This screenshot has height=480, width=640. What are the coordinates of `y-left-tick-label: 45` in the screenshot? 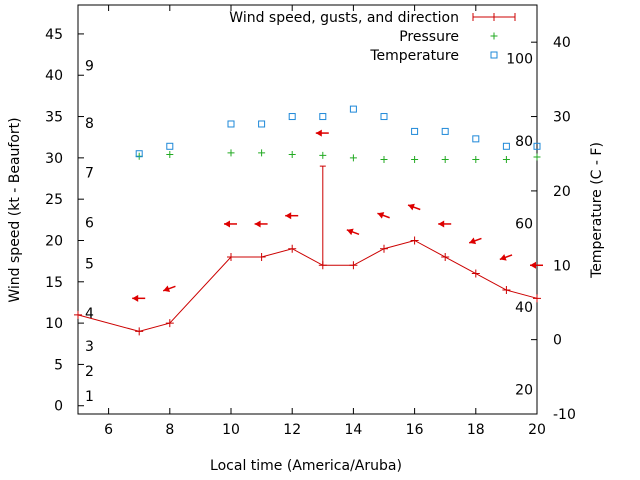 It's located at (54, 35).